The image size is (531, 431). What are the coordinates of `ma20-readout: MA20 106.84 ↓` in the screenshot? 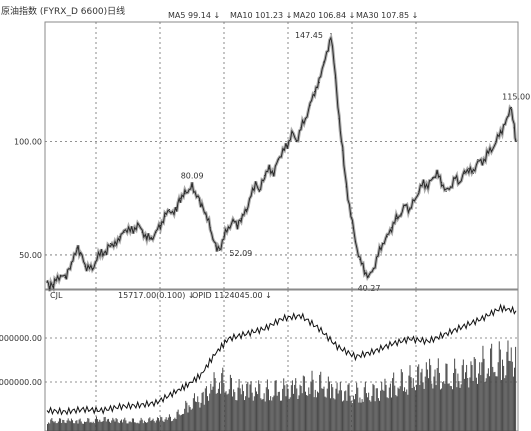 It's located at (324, 15).